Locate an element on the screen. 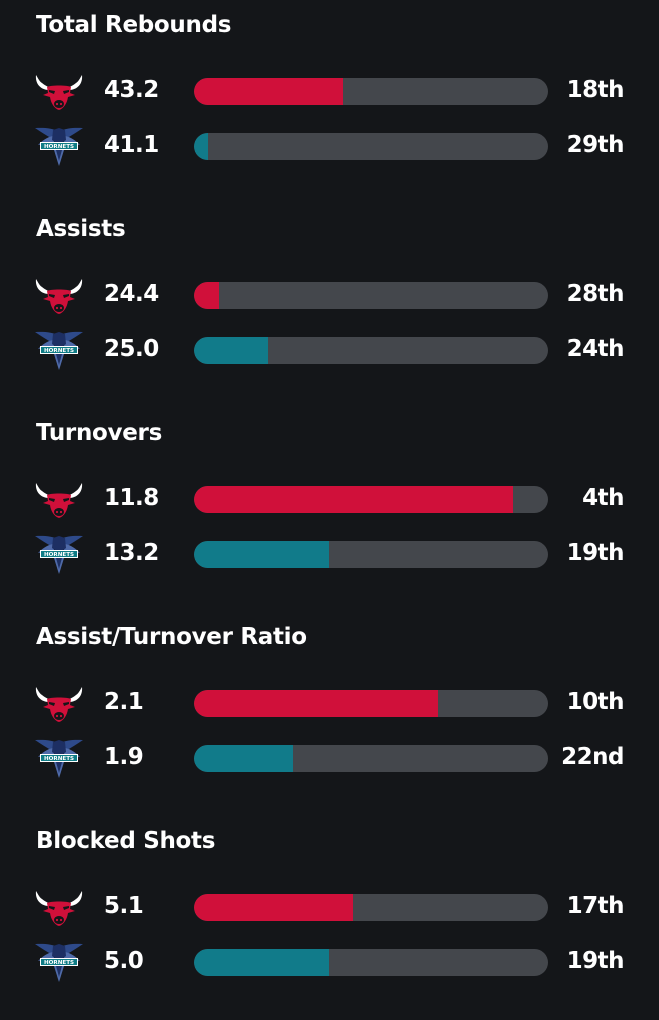 Image resolution: width=659 pixels, height=1020 pixels. league-rank: 4th is located at coordinates (603, 498).